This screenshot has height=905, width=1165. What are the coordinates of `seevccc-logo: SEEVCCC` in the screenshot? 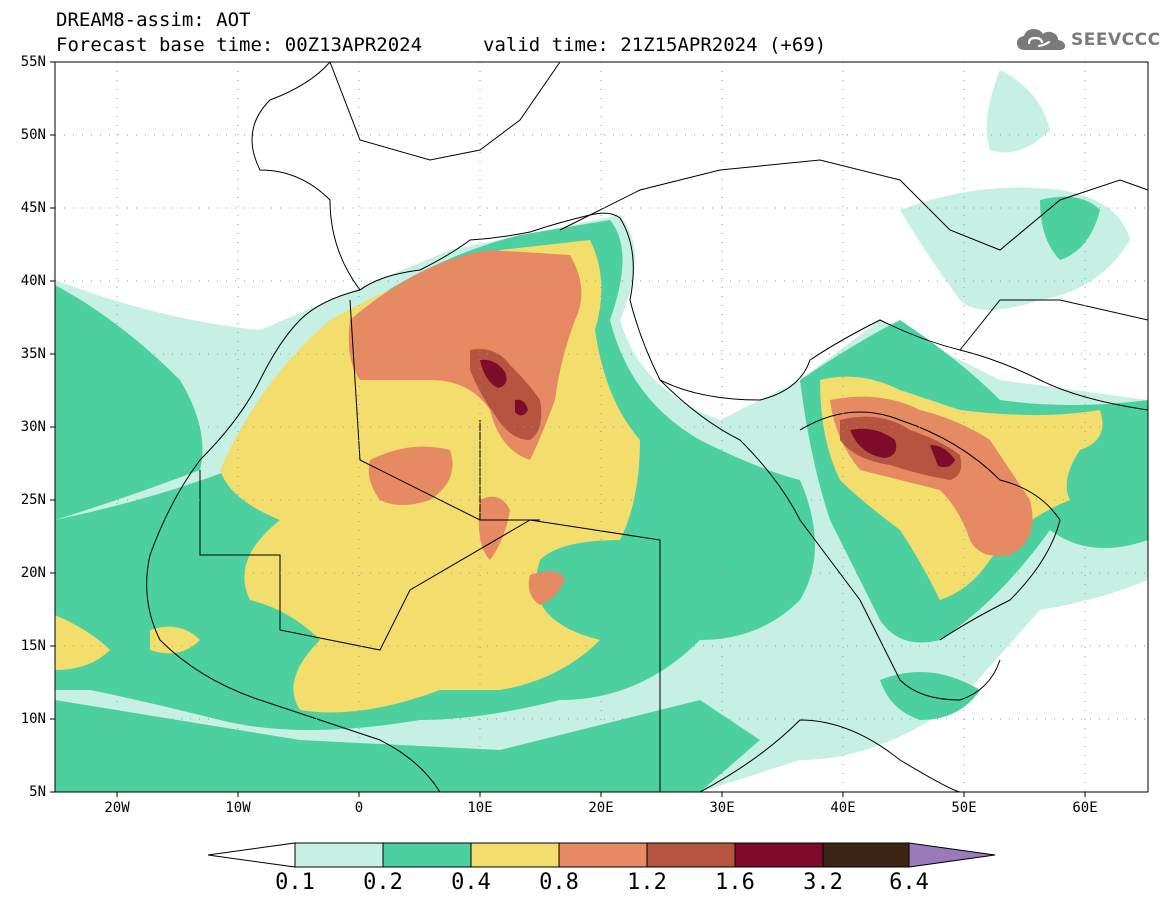 It's located at (1088, 40).